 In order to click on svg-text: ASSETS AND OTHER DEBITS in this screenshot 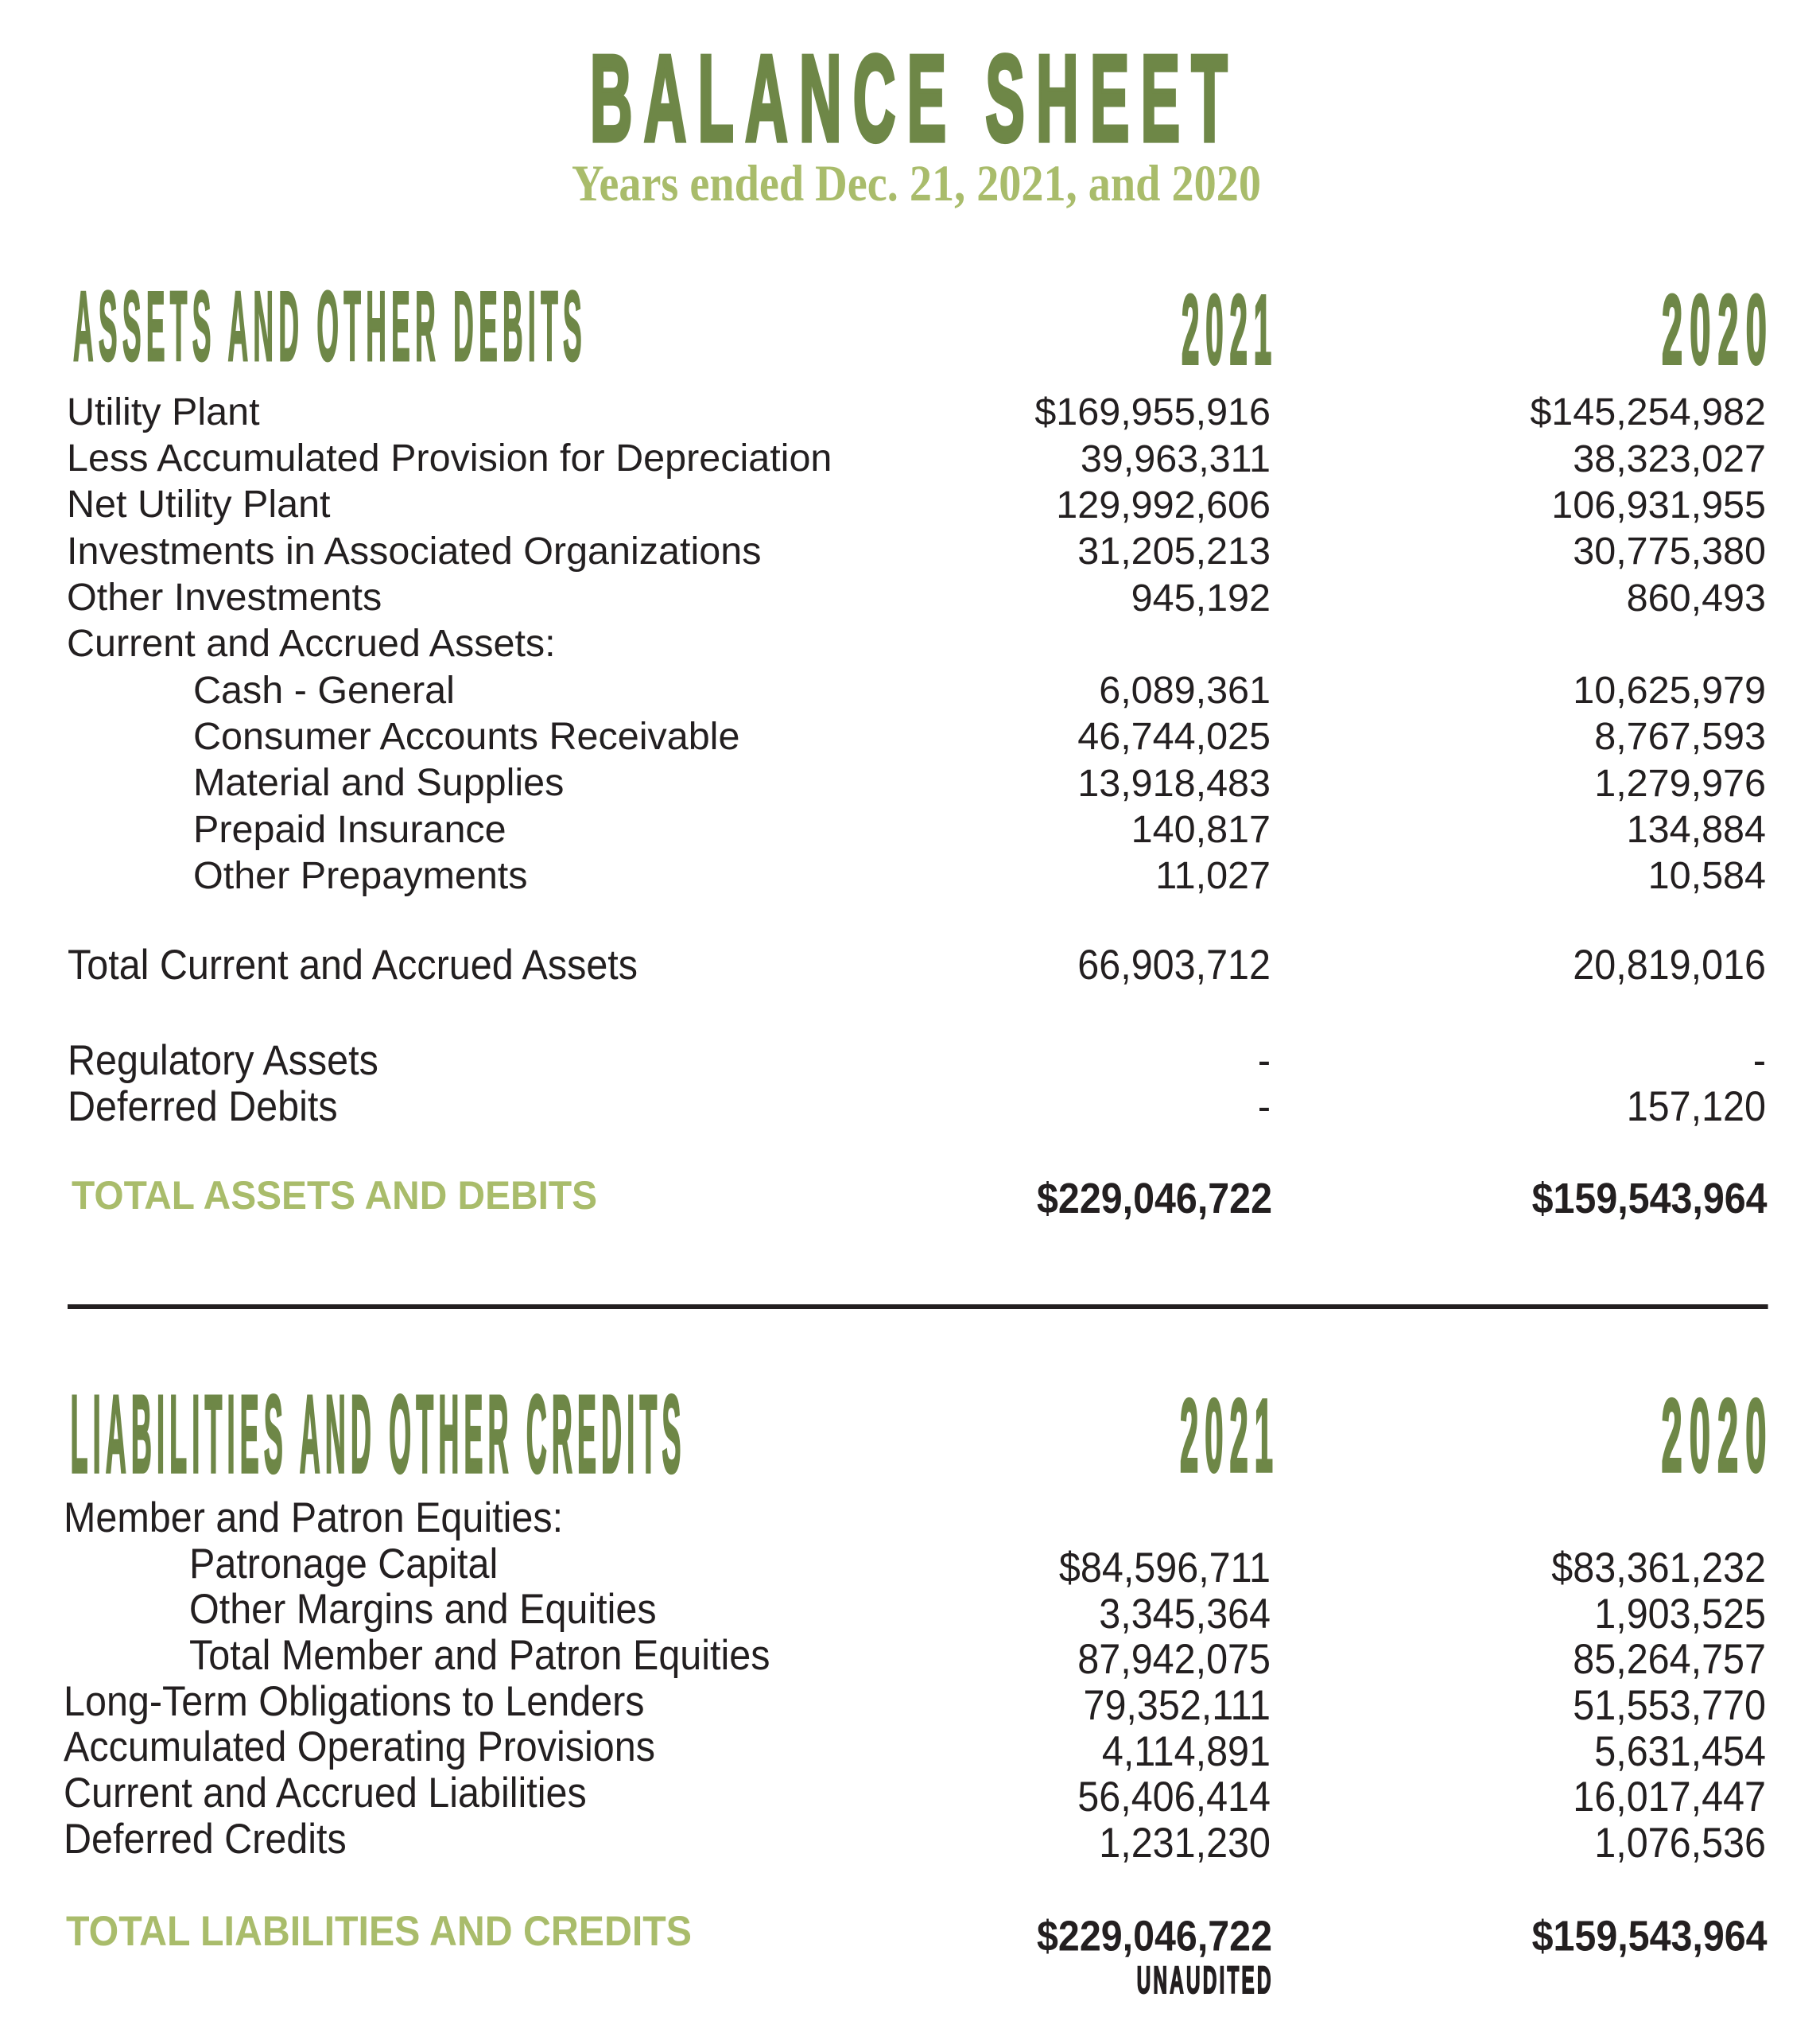, I will do `click(330, 327)`.